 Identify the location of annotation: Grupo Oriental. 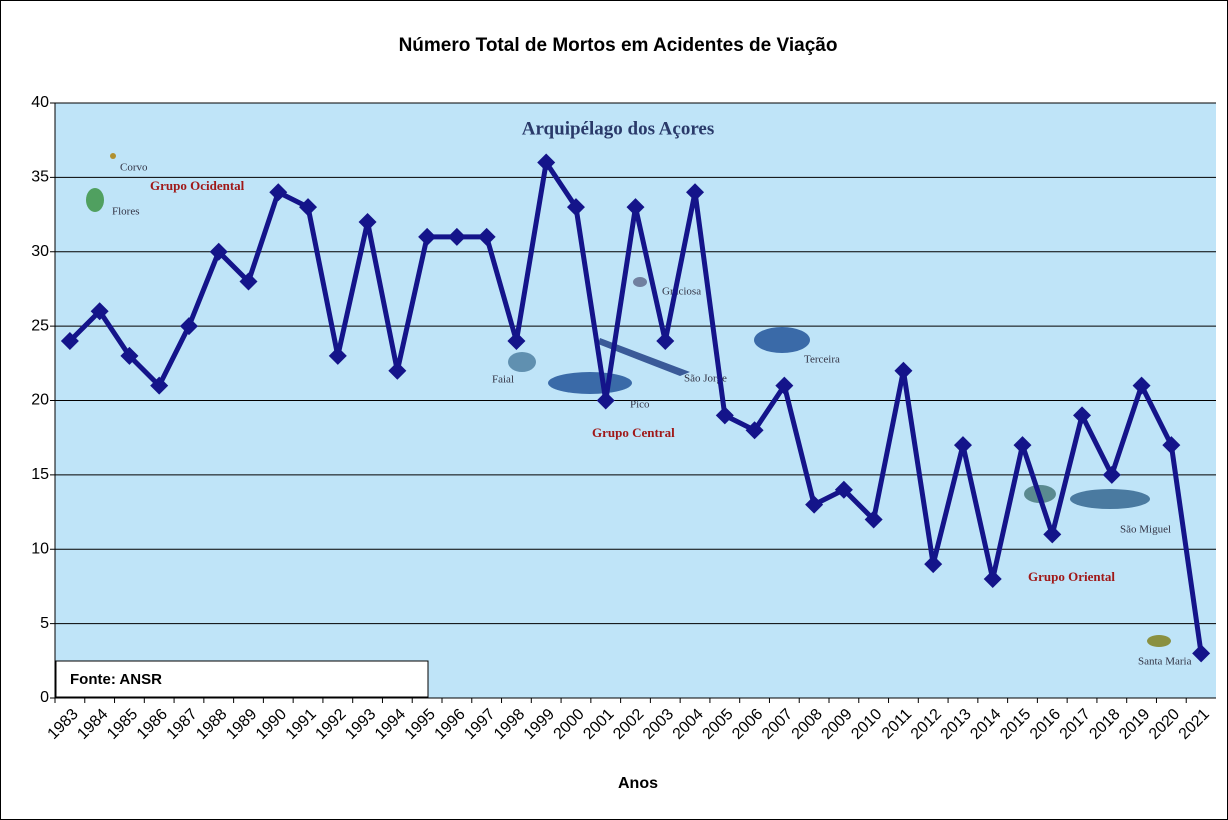
(1071, 576).